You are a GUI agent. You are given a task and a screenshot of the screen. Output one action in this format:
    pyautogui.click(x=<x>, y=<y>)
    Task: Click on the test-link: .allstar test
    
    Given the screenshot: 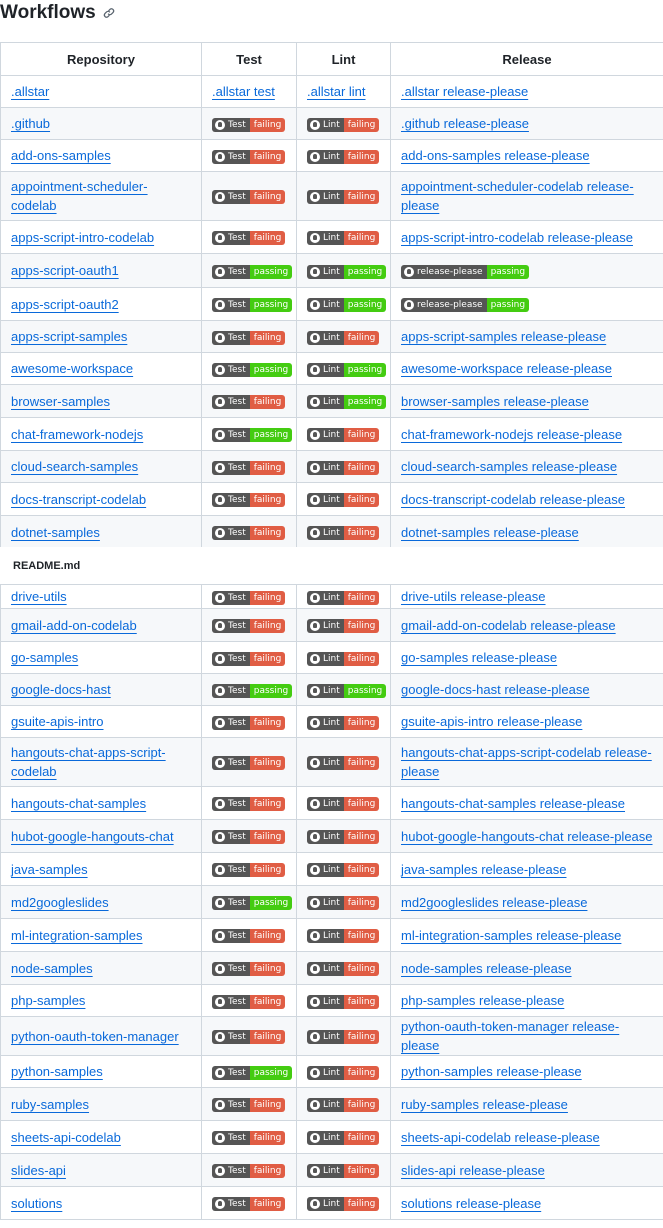 What is the action you would take?
    pyautogui.click(x=243, y=91)
    